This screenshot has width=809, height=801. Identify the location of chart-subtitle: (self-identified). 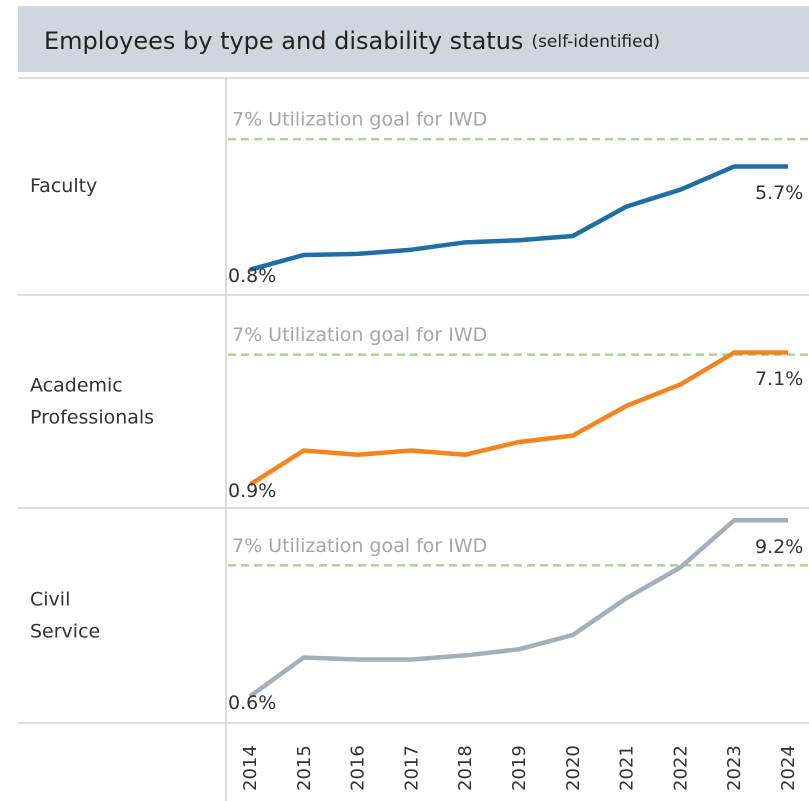
(595, 42).